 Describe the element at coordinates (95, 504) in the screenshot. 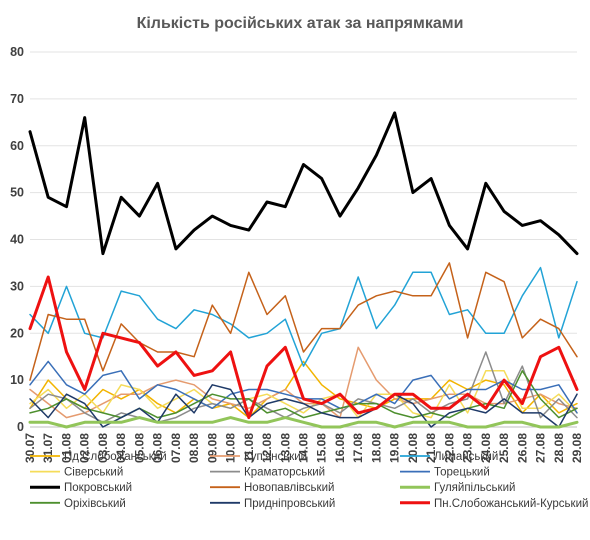

I see `legend-label: Оріхівський` at that location.